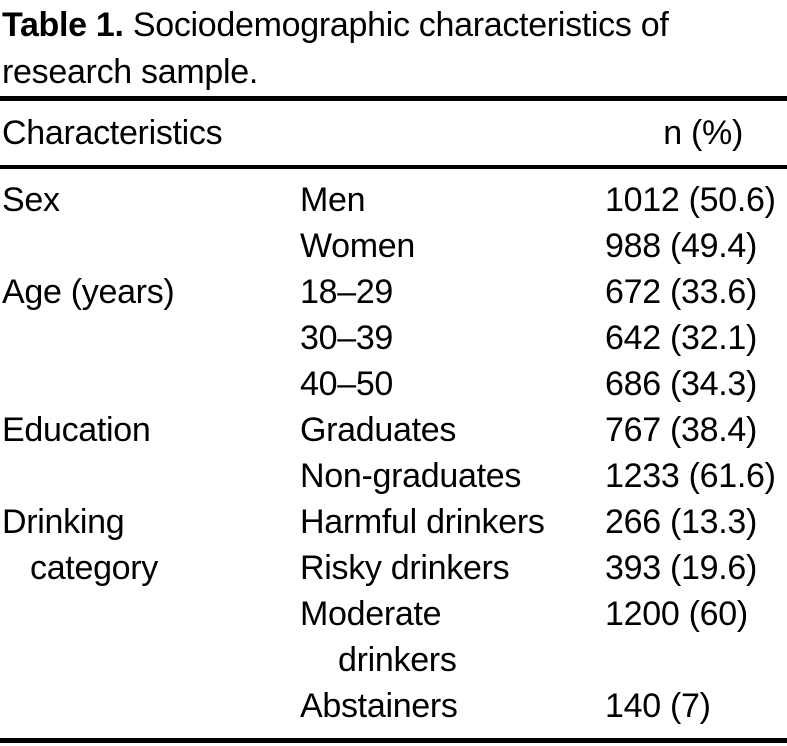  I want to click on table-row: Non-graduates 1233 (61.6), so click(393, 476).